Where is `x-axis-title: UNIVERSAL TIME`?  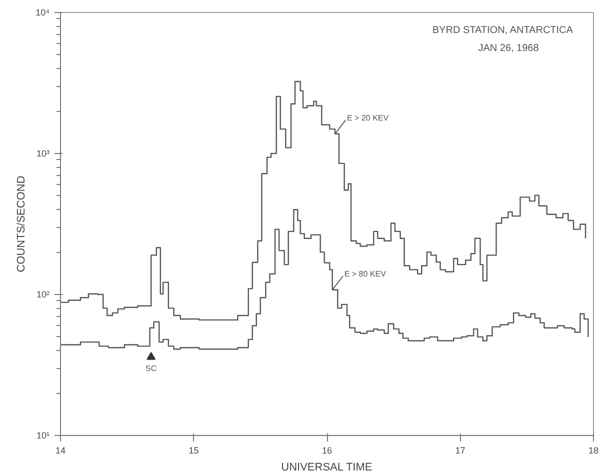
x-axis-title: UNIVERSAL TIME is located at coordinates (326, 468).